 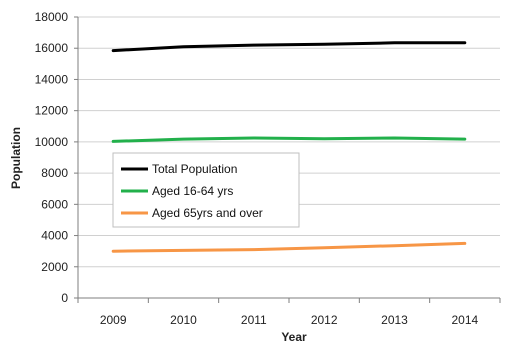 I want to click on y-tick-label: 12000, so click(x=52, y=111).